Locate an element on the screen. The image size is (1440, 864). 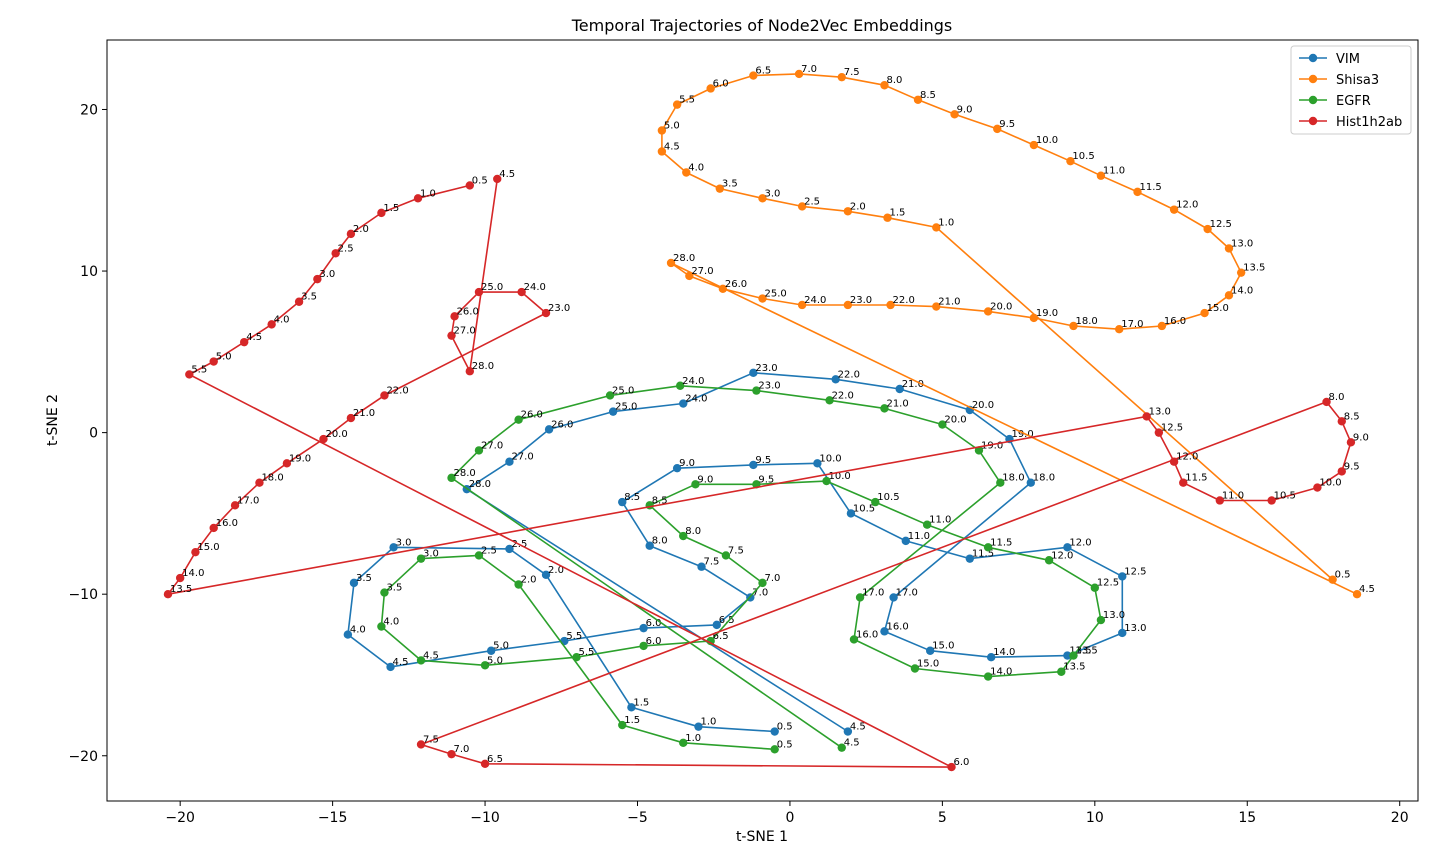
x-tick-label: −20 is located at coordinates (180, 818).